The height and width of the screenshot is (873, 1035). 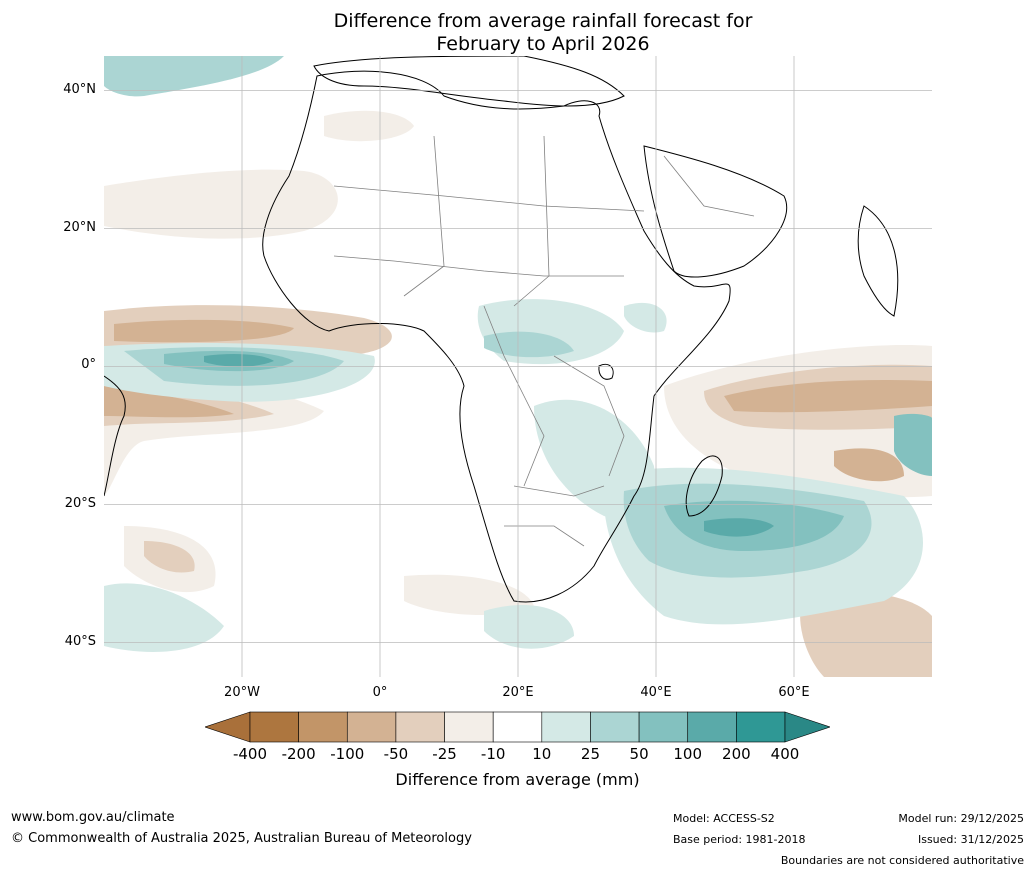 I want to click on colorbar-tick-label: -10, so click(x=493, y=754).